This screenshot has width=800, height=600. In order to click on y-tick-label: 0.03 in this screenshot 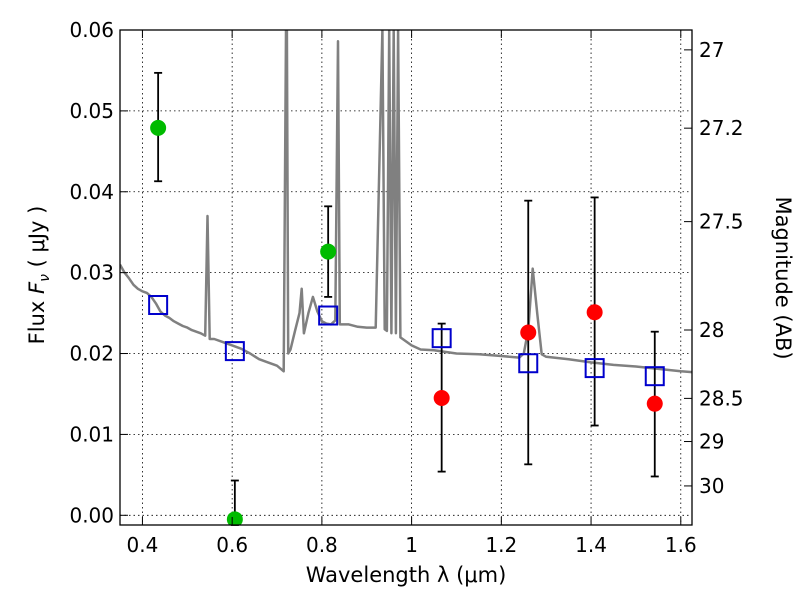, I will do `click(91, 273)`.